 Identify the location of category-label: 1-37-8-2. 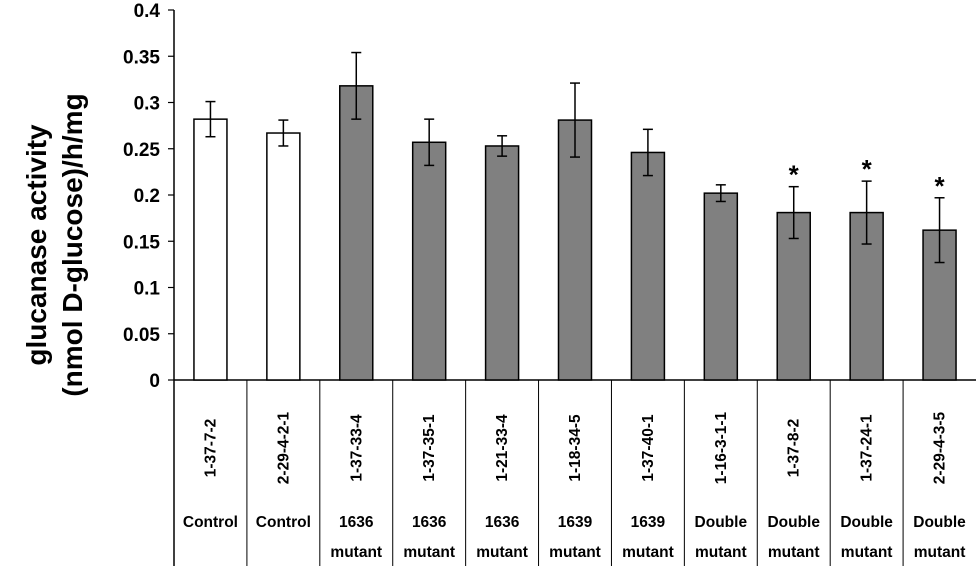
(794, 448).